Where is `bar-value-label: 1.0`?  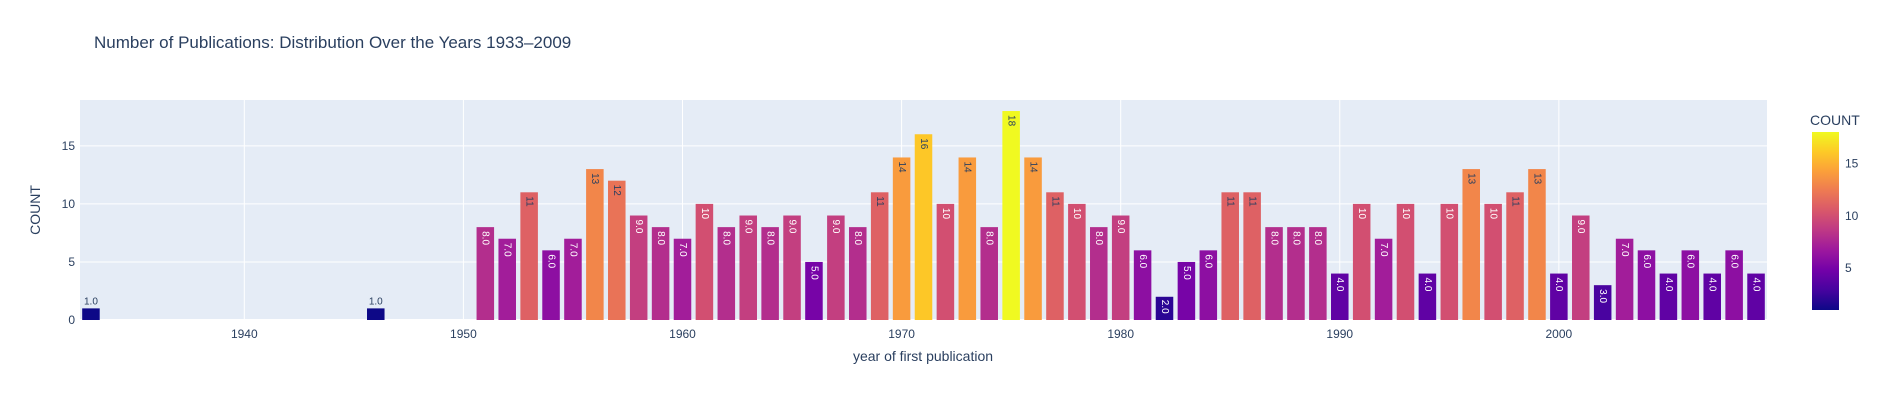
bar-value-label: 1.0 is located at coordinates (91, 301).